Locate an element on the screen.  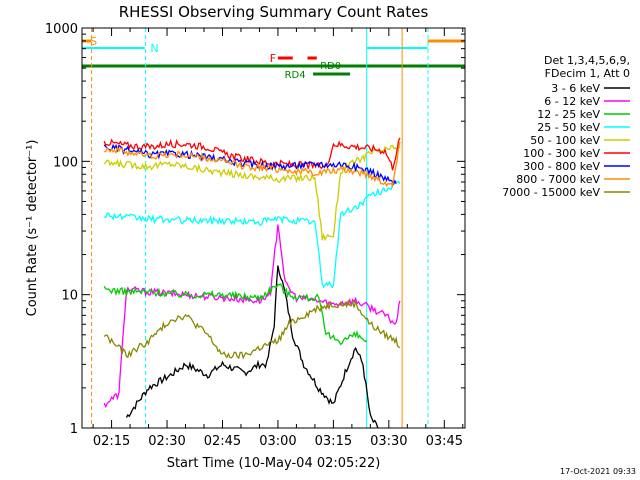
annotation-f: F is located at coordinates (273, 58).